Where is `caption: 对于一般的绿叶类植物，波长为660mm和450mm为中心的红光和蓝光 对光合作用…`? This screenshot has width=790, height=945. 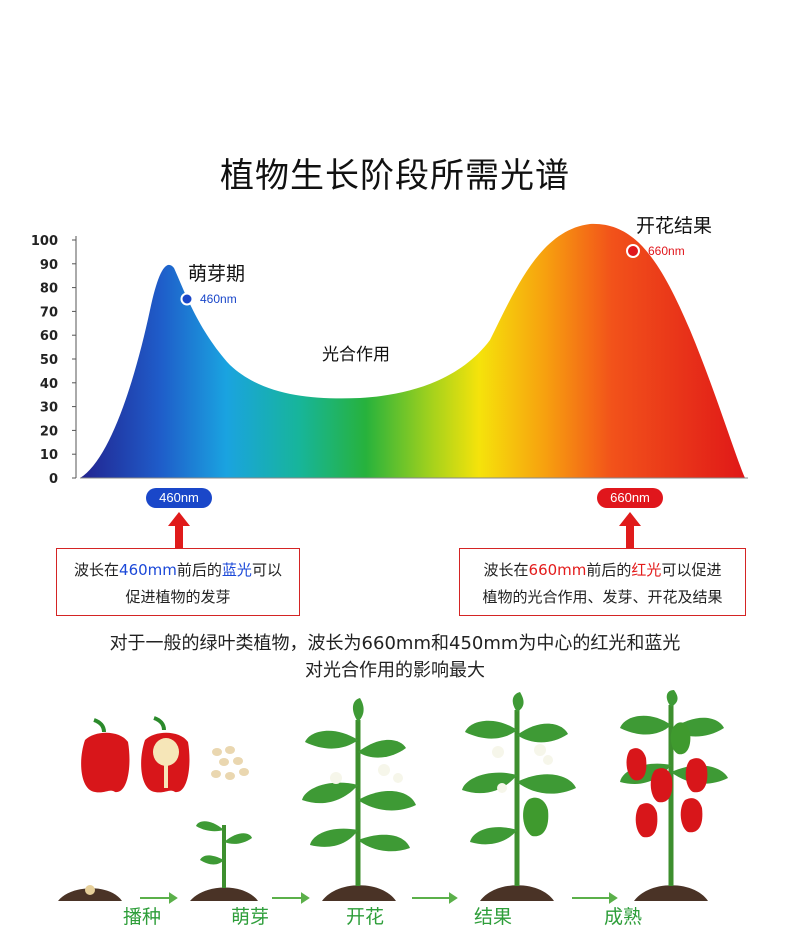
caption: 对于一般的绿叶类植物，波长为660mm和450mm为中心的红光和蓝光 对光合作用… is located at coordinates (395, 657).